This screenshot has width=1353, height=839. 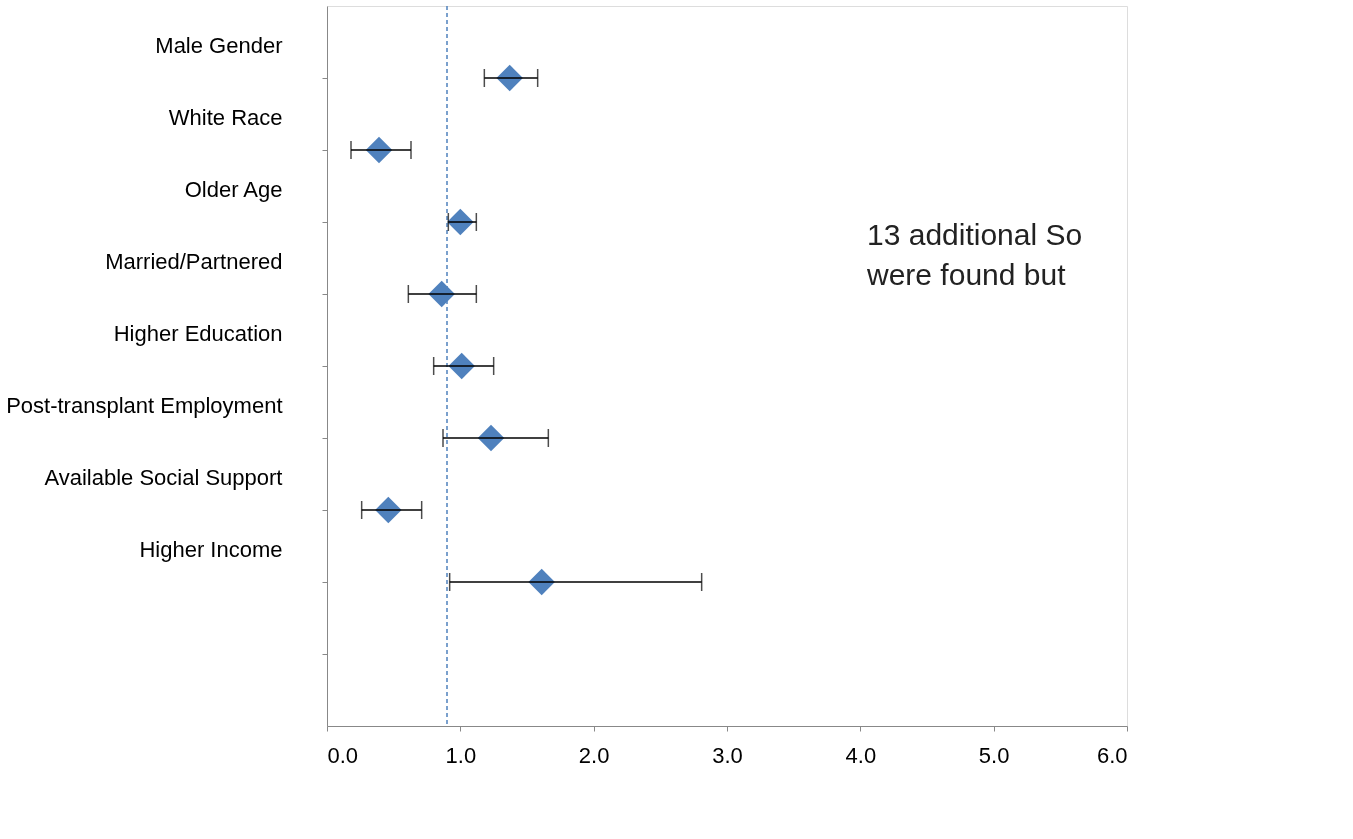 I want to click on y-tick-label: Post-transplant Employment, so click(x=144, y=405).